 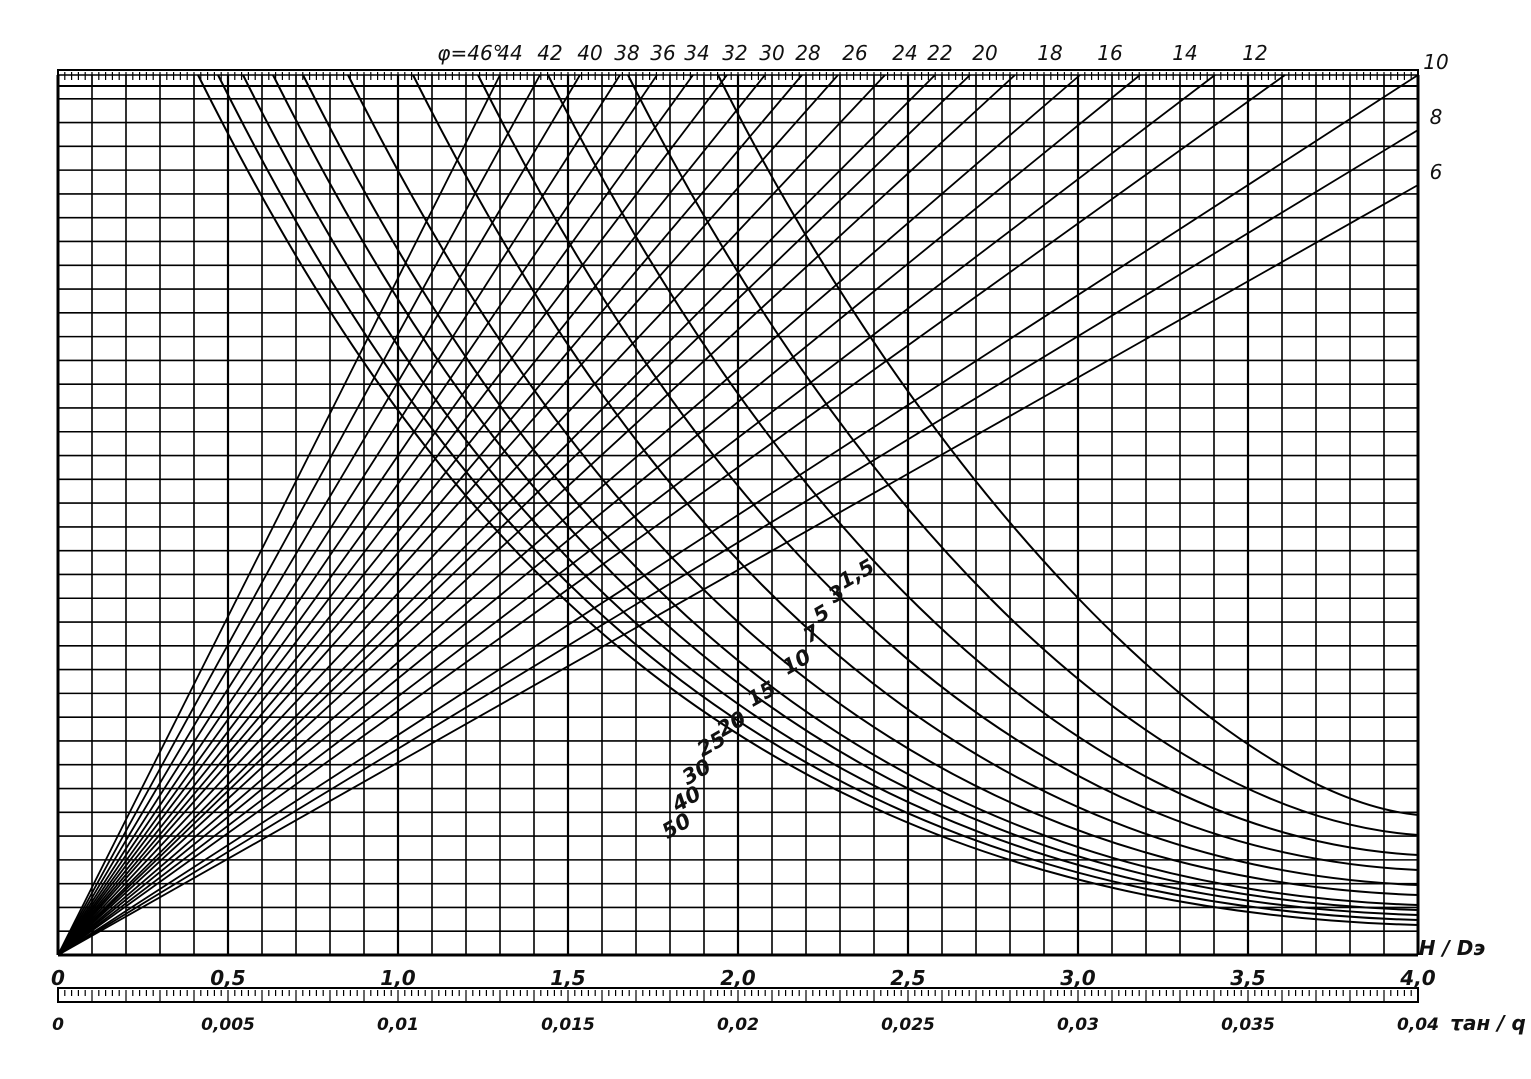 What do you see at coordinates (1184, 53) in the screenshot?
I see `phi-label: 14` at bounding box center [1184, 53].